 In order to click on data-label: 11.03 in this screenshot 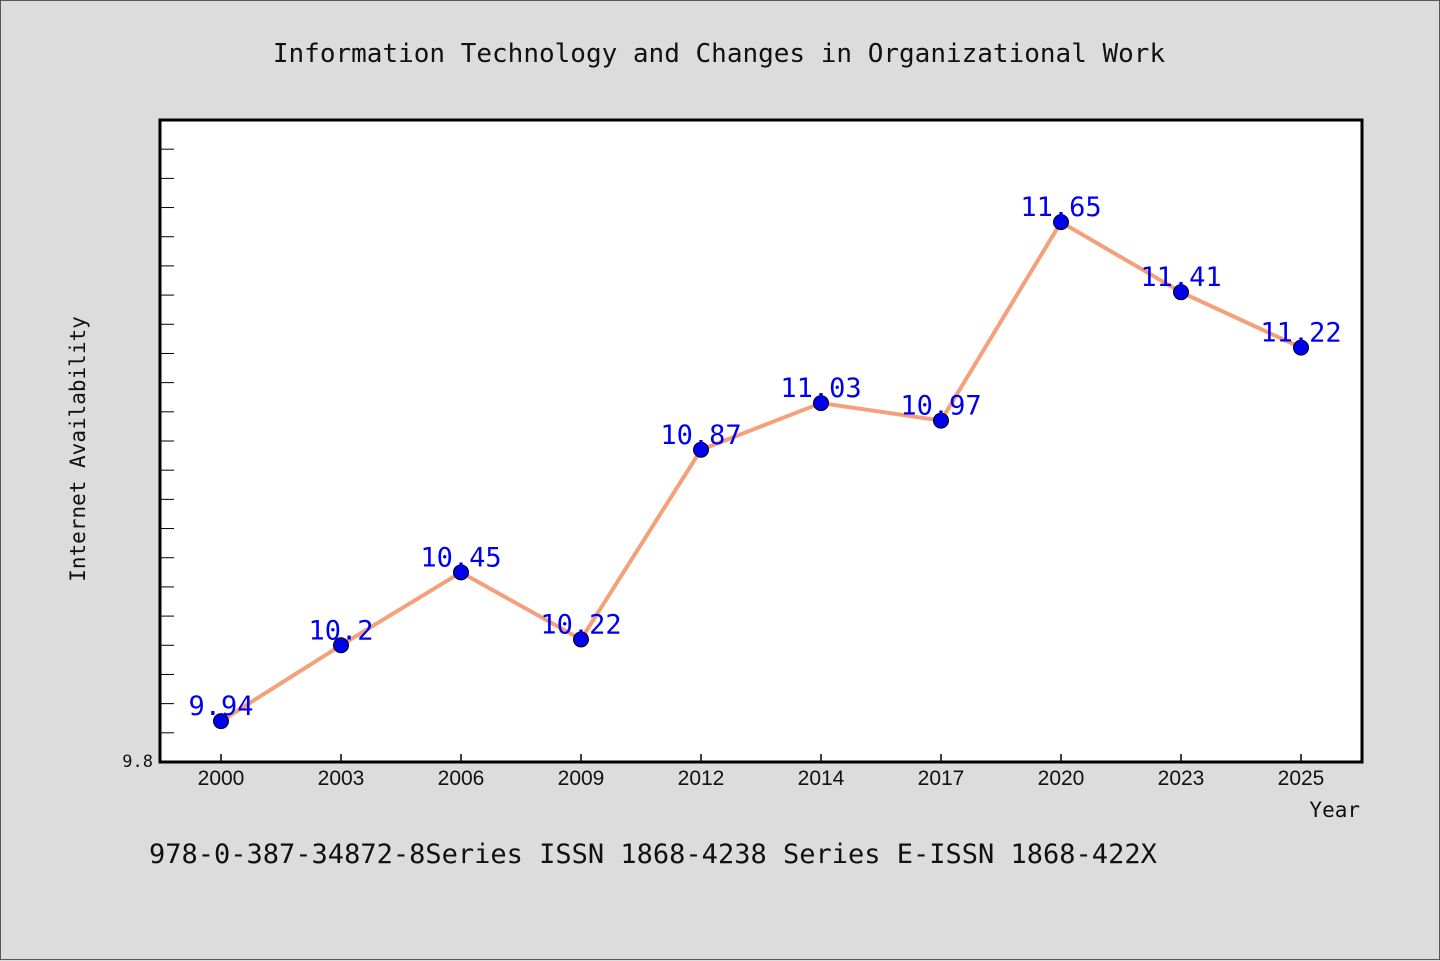, I will do `click(820, 388)`.